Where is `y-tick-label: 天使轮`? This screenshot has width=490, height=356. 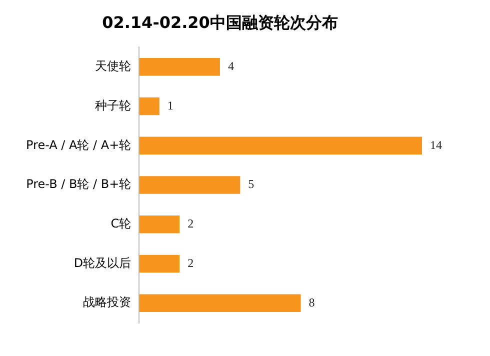 y-tick-label: 天使轮 is located at coordinates (113, 66).